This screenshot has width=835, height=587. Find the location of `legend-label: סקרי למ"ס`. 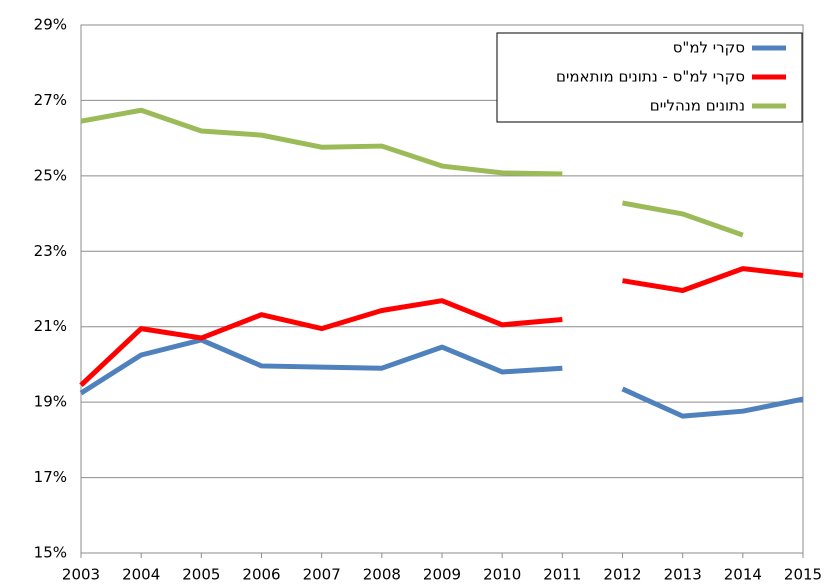

legend-label: סקרי למ"ס is located at coordinates (709, 48).